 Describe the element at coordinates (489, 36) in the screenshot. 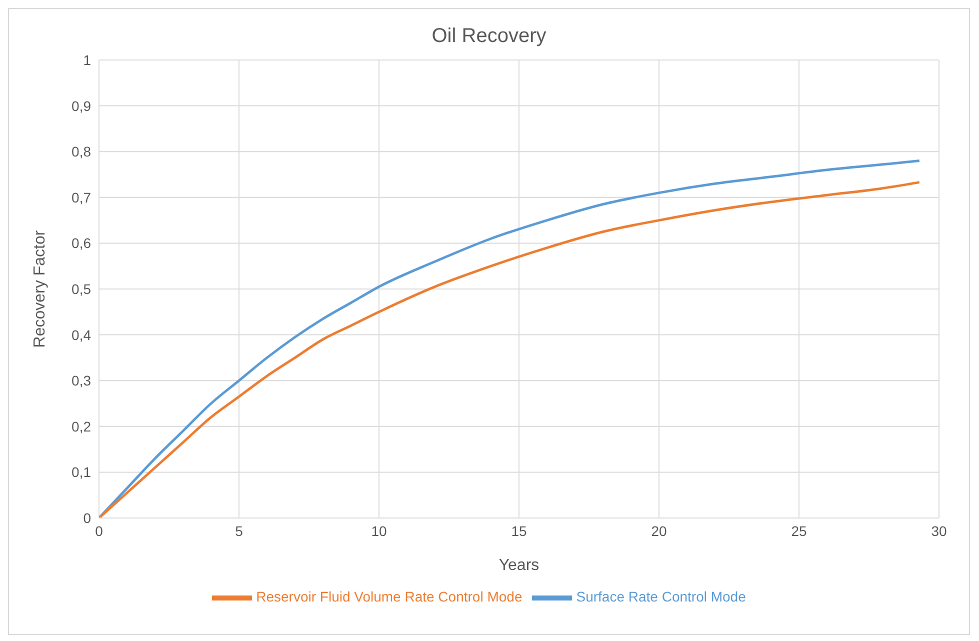

I see `chart-title: Oil Recovery` at that location.